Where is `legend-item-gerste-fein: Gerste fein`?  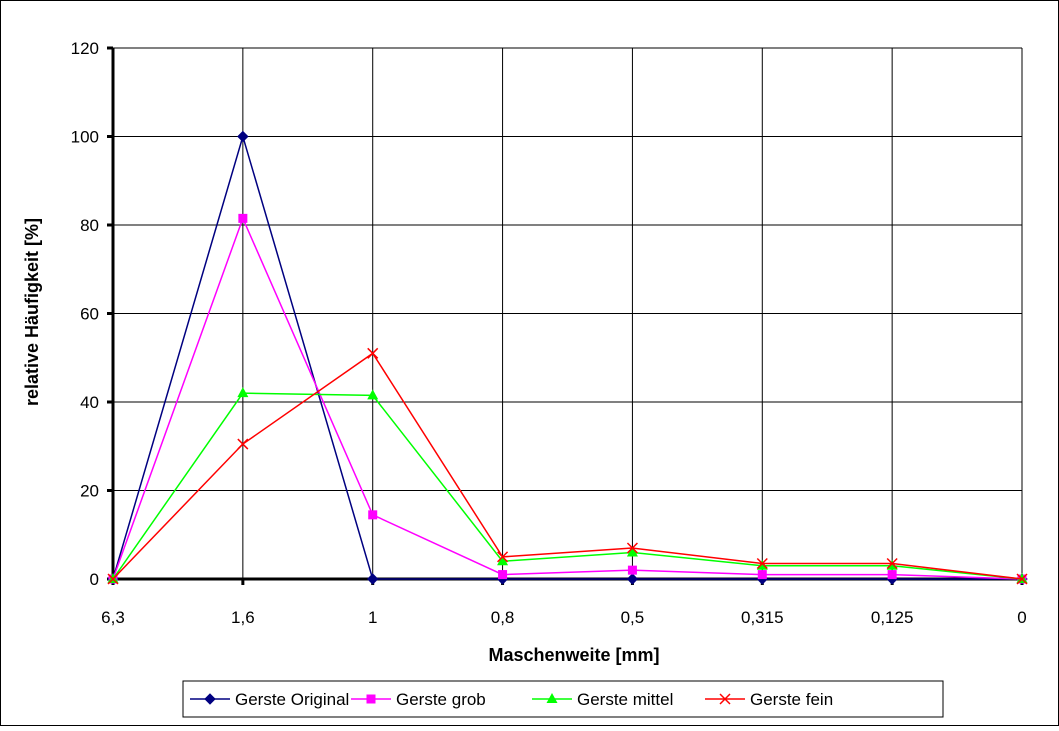 legend-item-gerste-fein: Gerste fein is located at coordinates (769, 699).